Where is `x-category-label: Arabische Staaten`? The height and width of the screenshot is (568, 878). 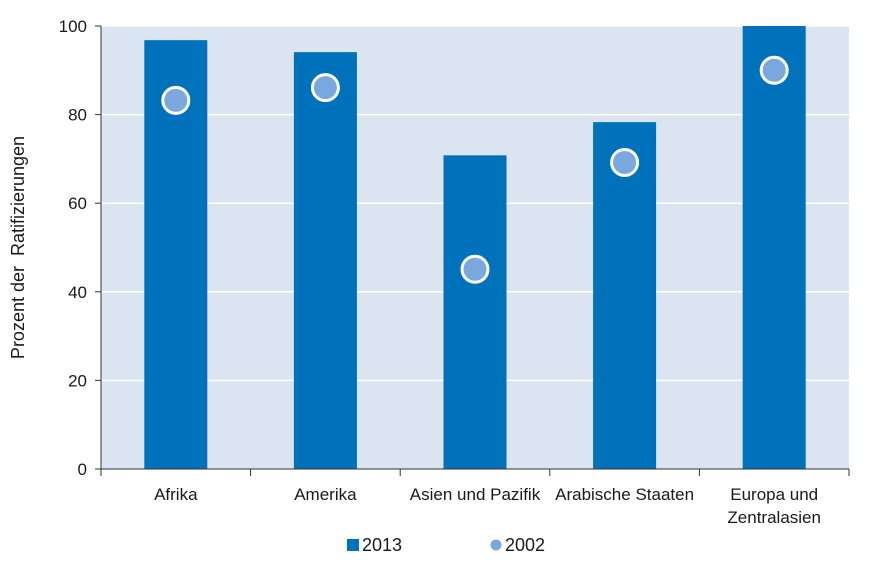
x-category-label: Arabische Staaten is located at coordinates (624, 494).